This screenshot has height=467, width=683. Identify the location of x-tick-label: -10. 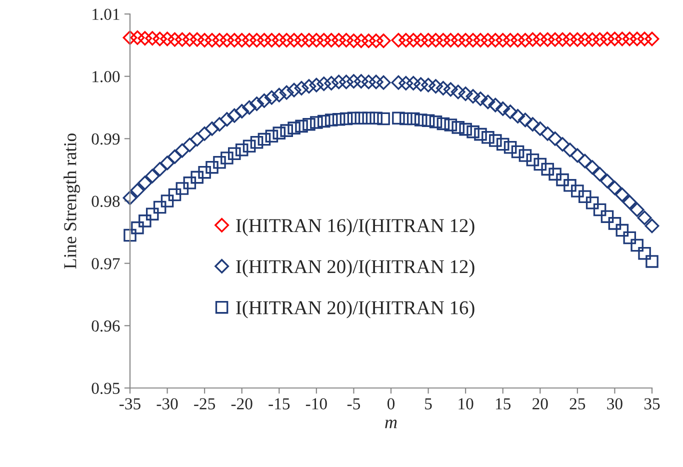
(316, 404).